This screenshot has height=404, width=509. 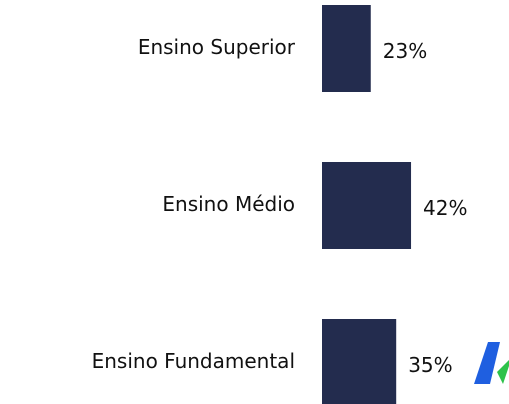 What do you see at coordinates (405, 51) in the screenshot?
I see `value-label: 23%` at bounding box center [405, 51].